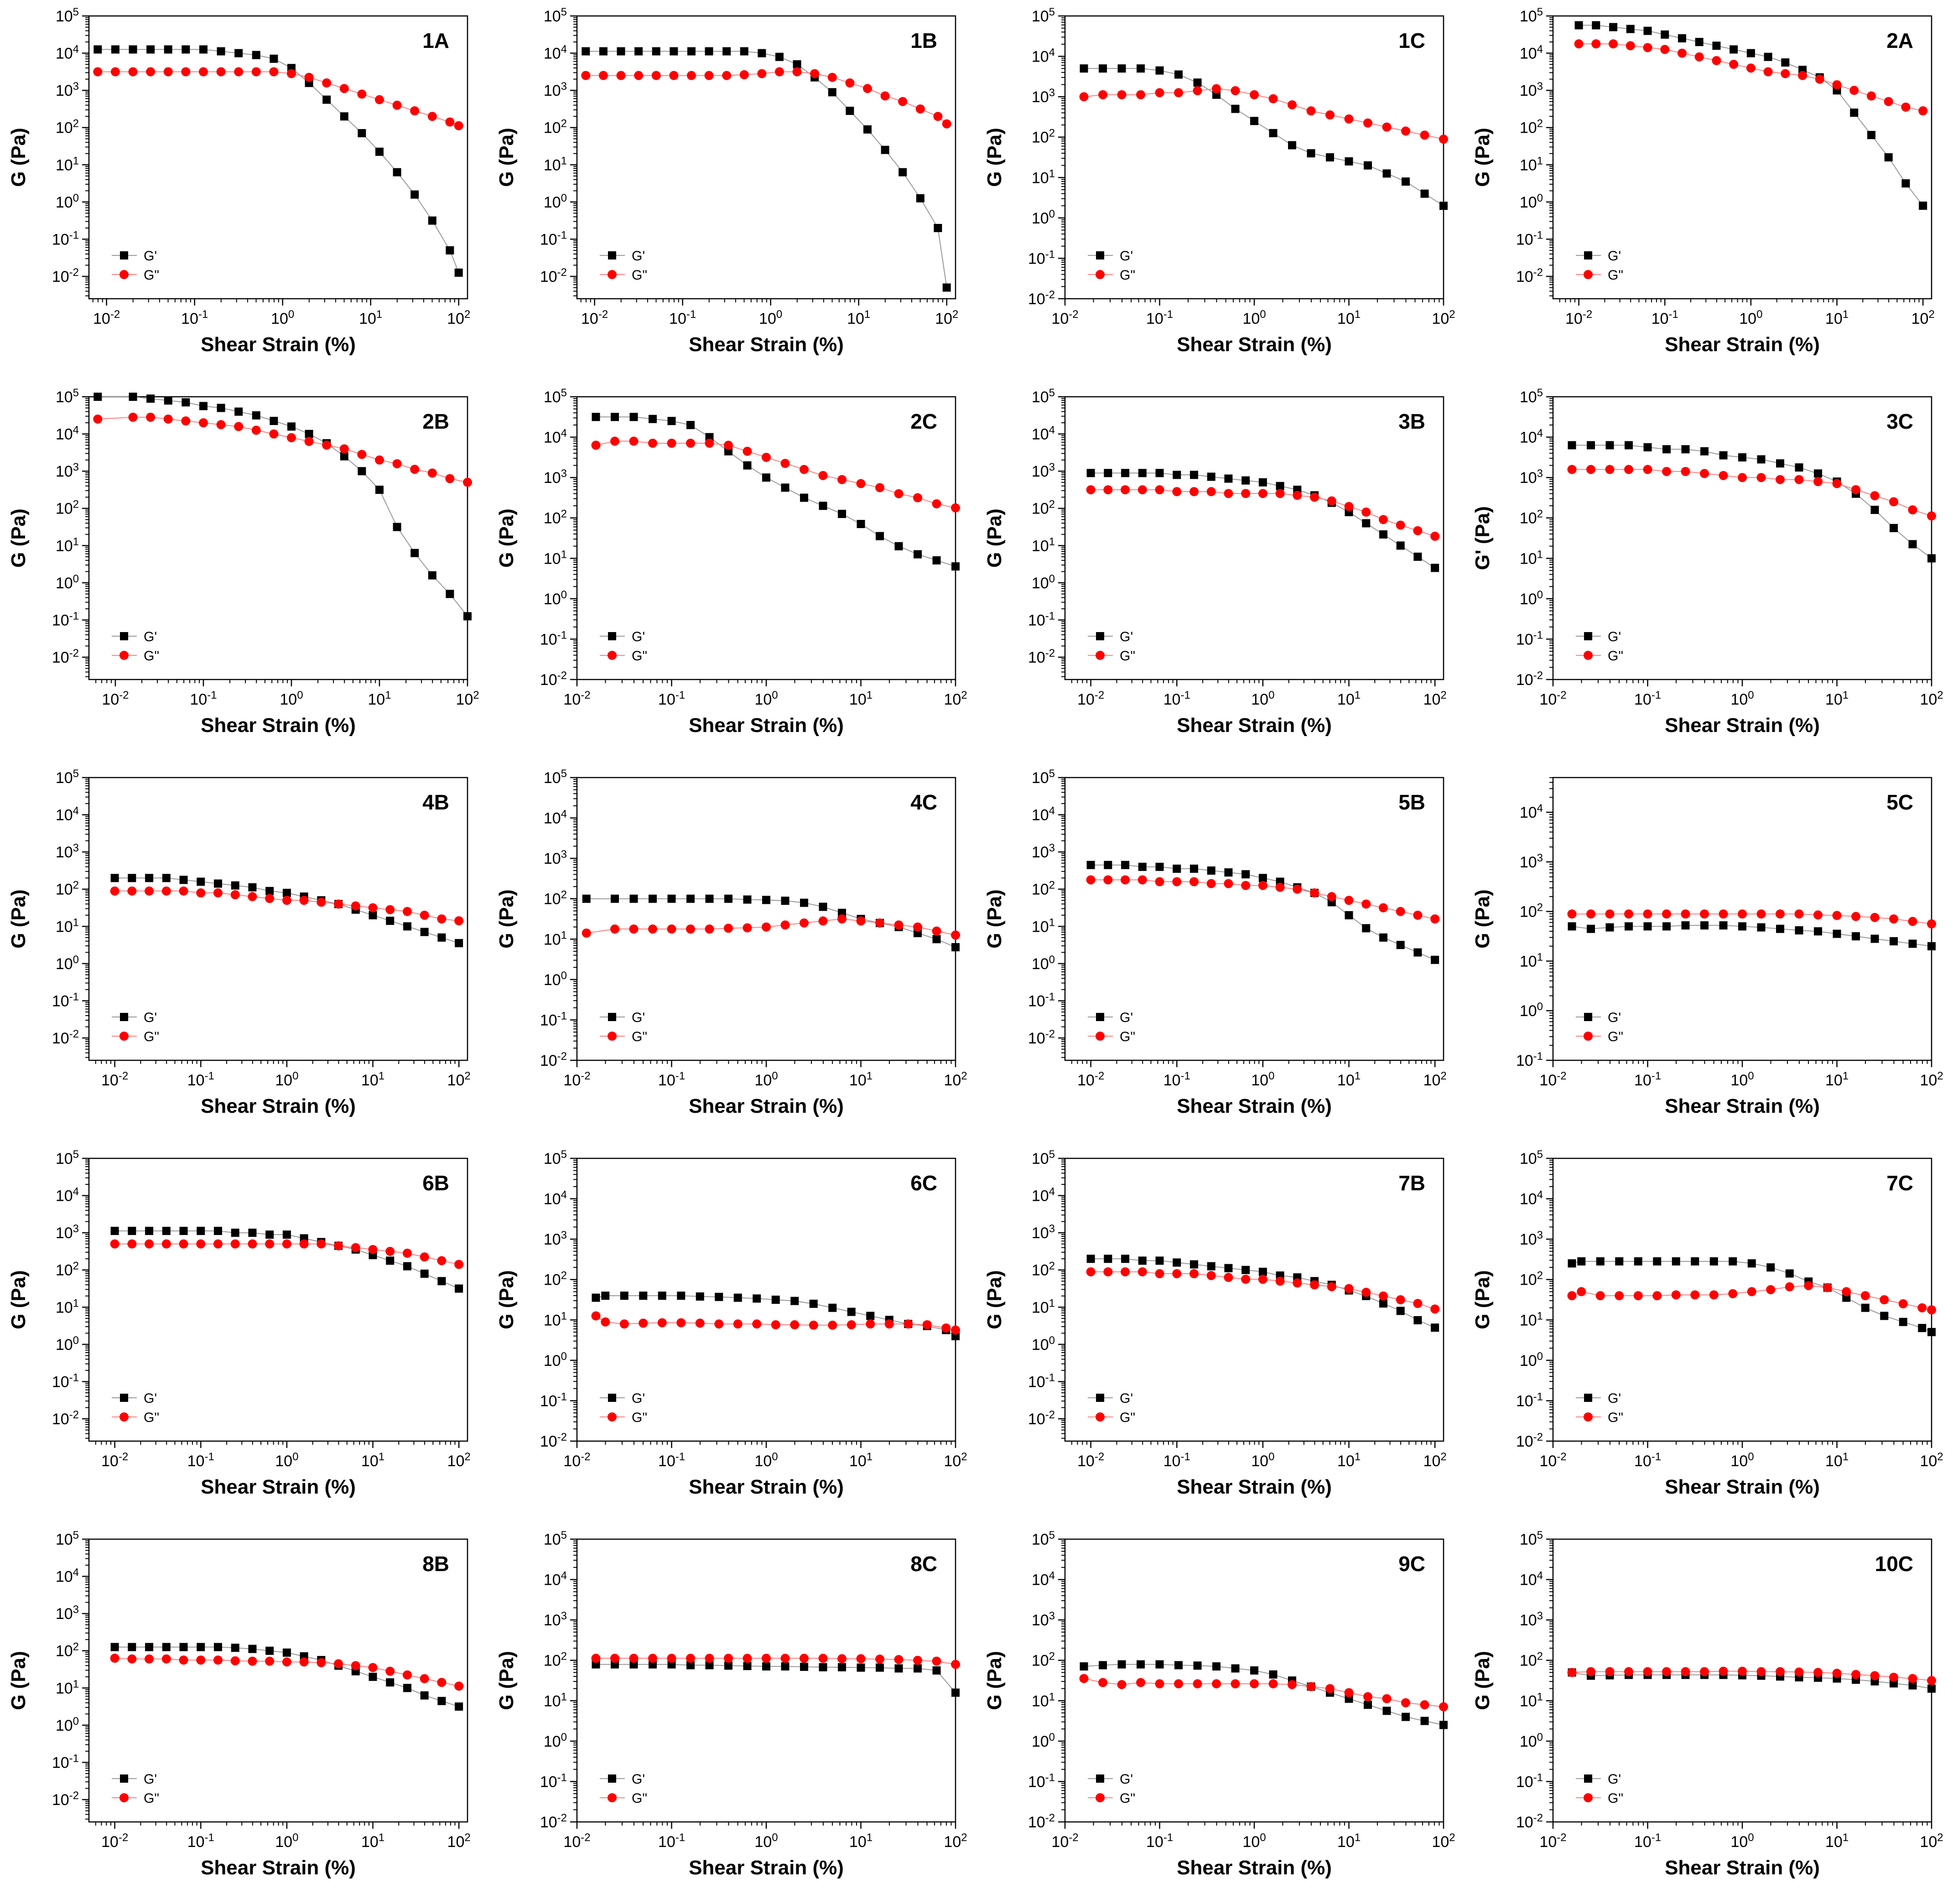 This screenshot has width=1953, height=1904. What do you see at coordinates (1837, 1841) in the screenshot?
I see `x-tick-label: 10¹` at bounding box center [1837, 1841].